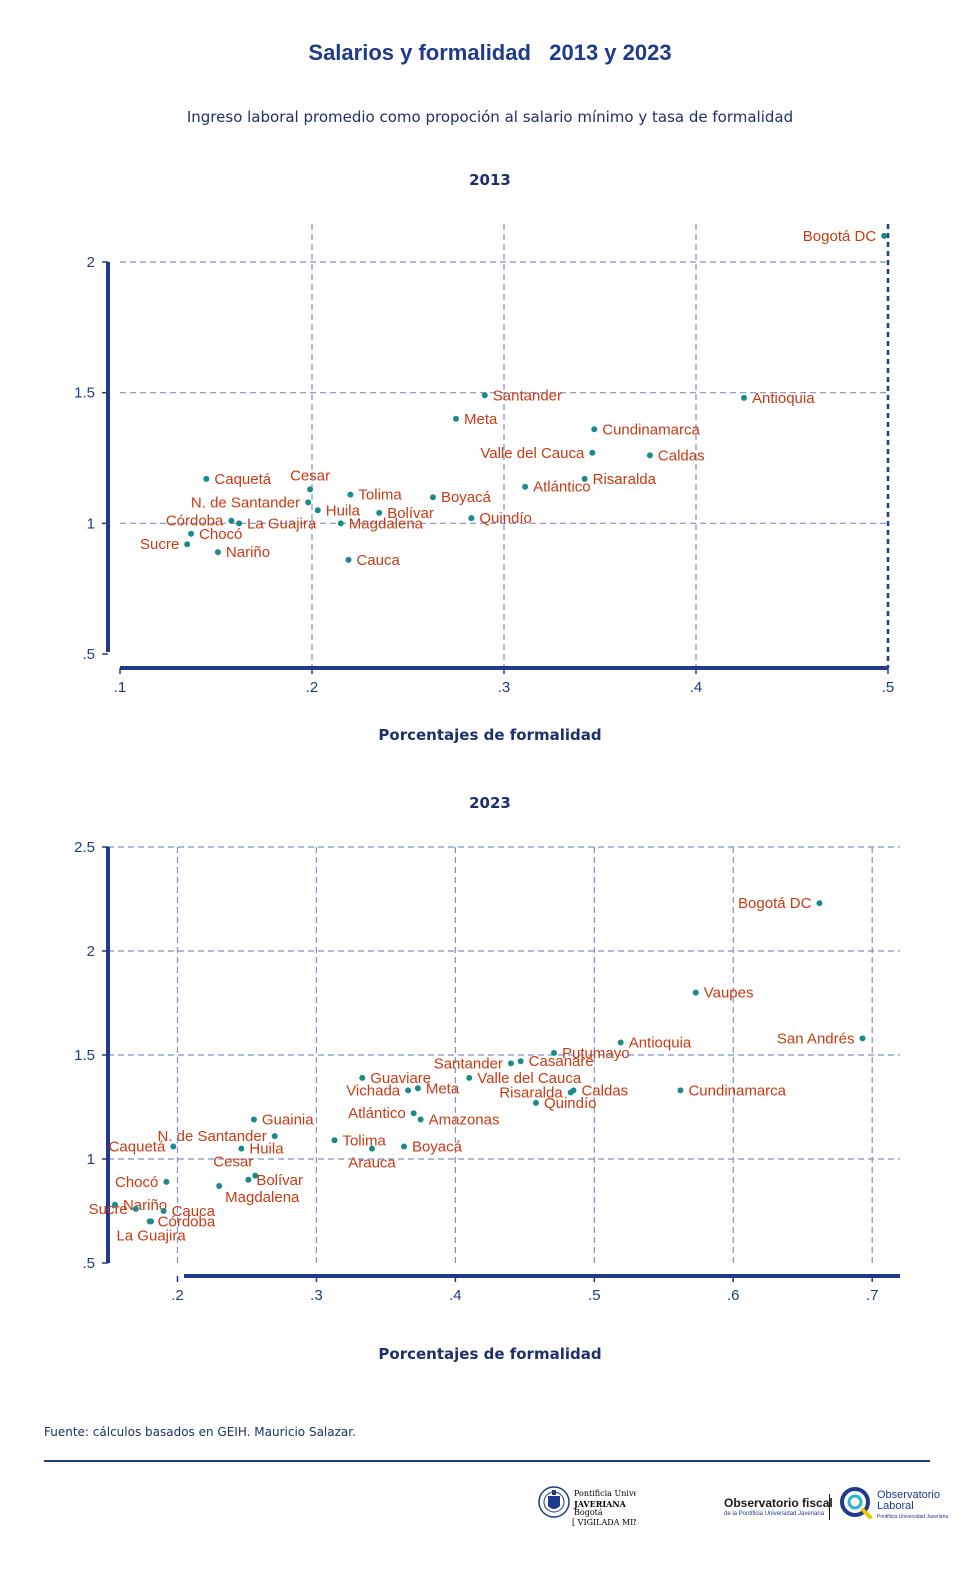 This screenshot has width=980, height=1581. I want to click on data-label: Chocó, so click(136, 1182).